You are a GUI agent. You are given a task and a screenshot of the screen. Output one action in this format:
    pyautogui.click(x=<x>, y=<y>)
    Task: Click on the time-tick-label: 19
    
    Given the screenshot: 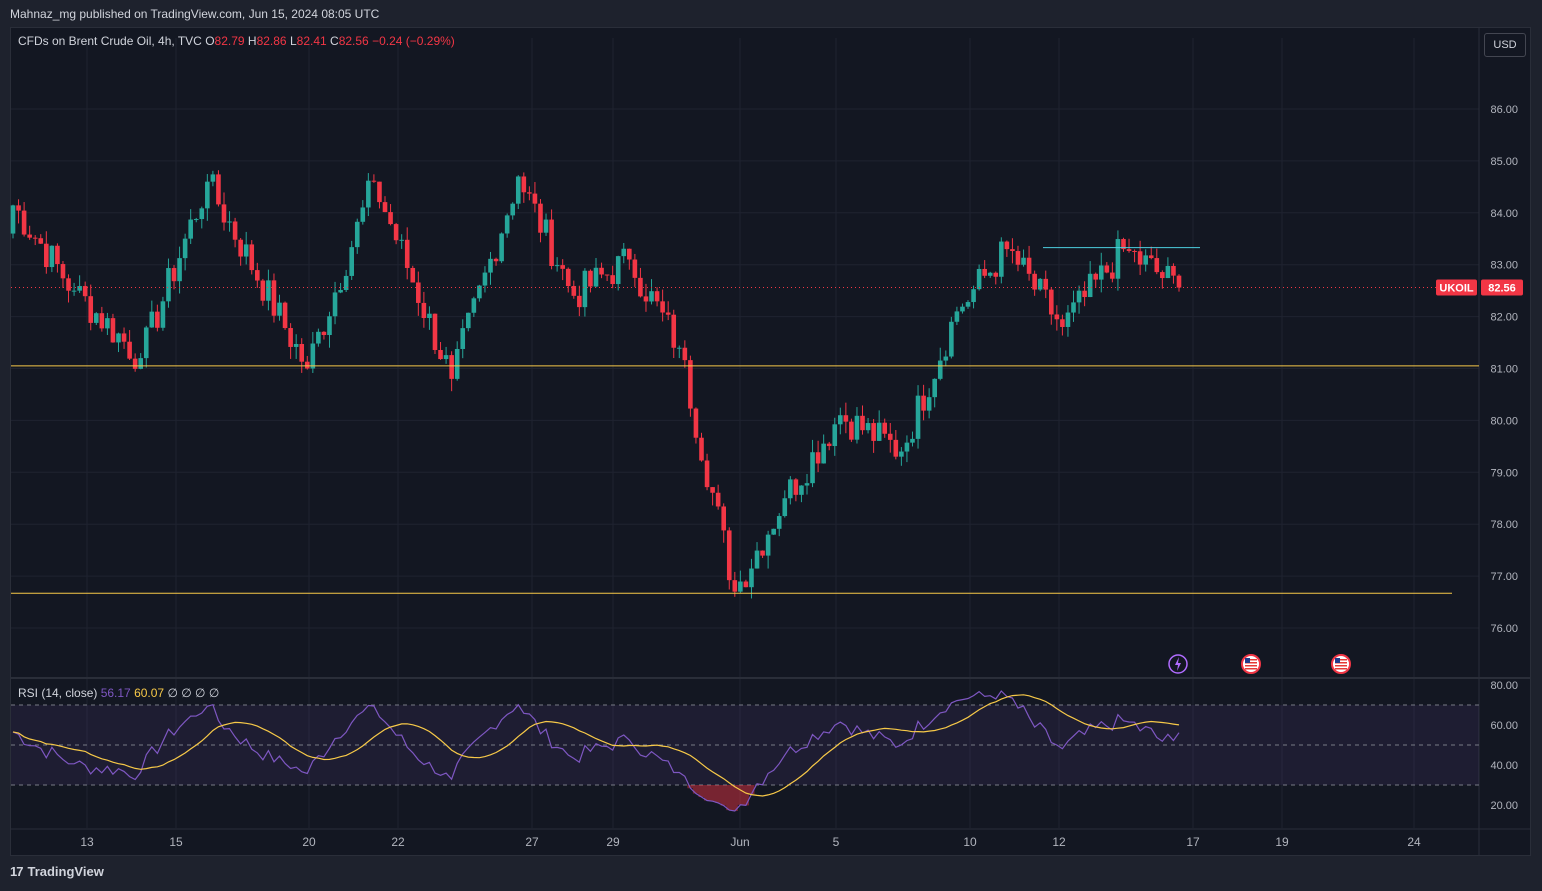 What is the action you would take?
    pyautogui.click(x=1282, y=842)
    